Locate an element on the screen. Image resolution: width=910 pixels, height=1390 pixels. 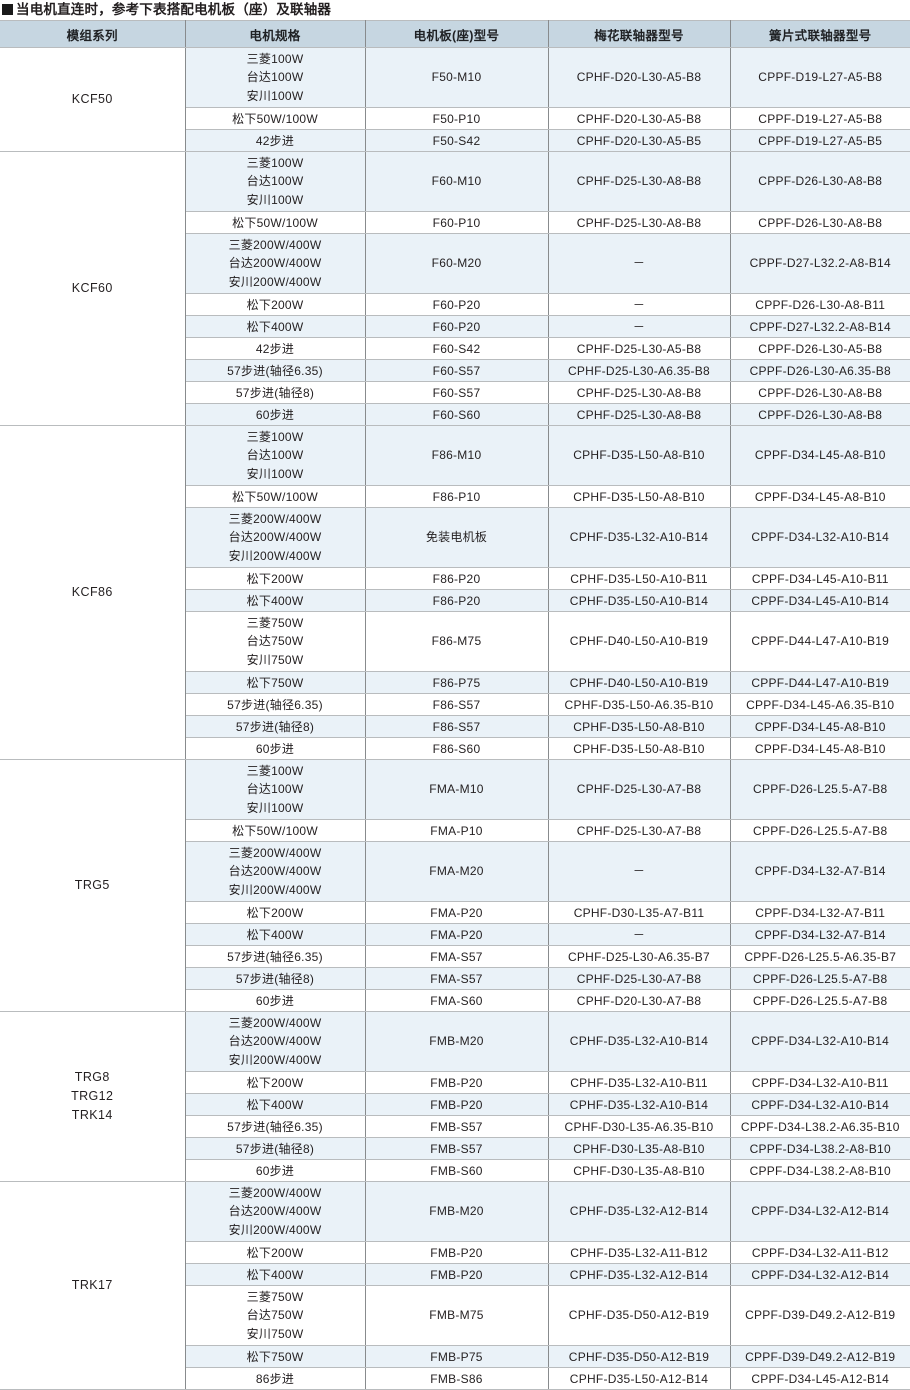
disc-coupling-model-cell: CPPF-D34-L45-A6.35-B10 is located at coordinates (819, 704).